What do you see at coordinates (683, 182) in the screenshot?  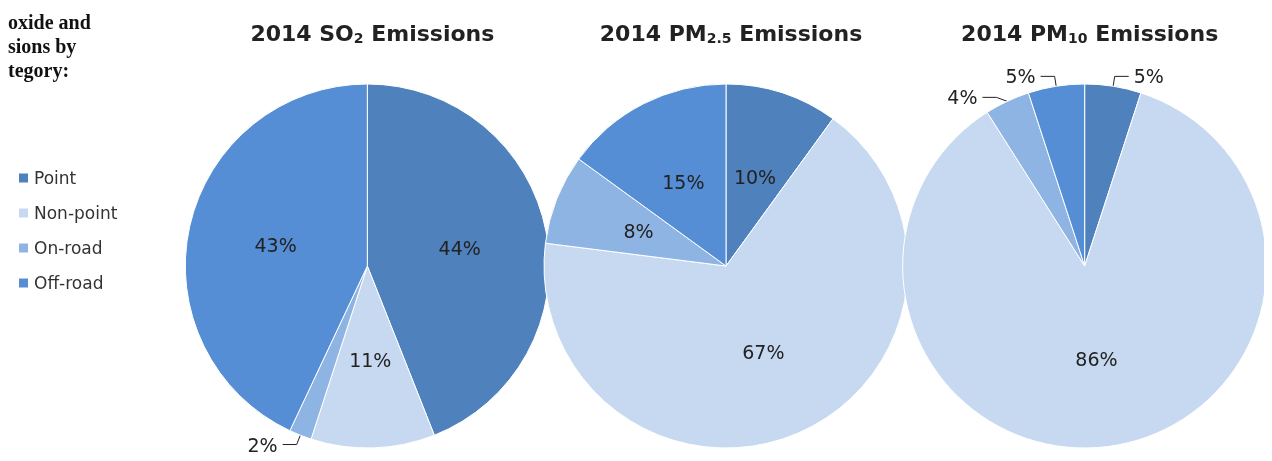 I see `data-label: 15%` at bounding box center [683, 182].